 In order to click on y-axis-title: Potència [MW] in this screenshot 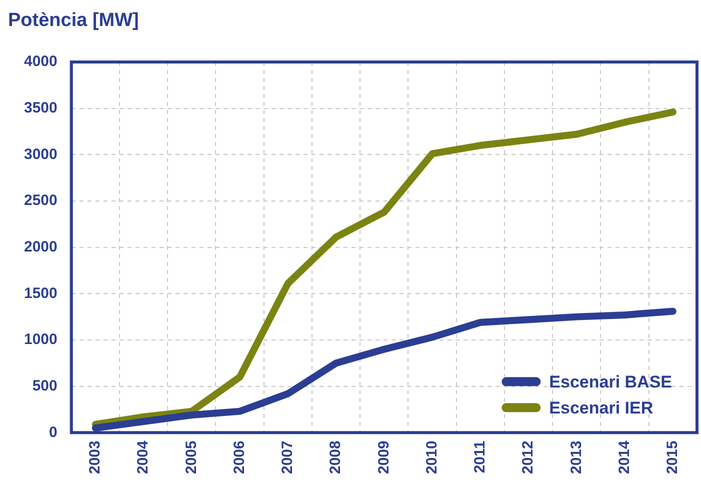, I will do `click(73, 21)`.